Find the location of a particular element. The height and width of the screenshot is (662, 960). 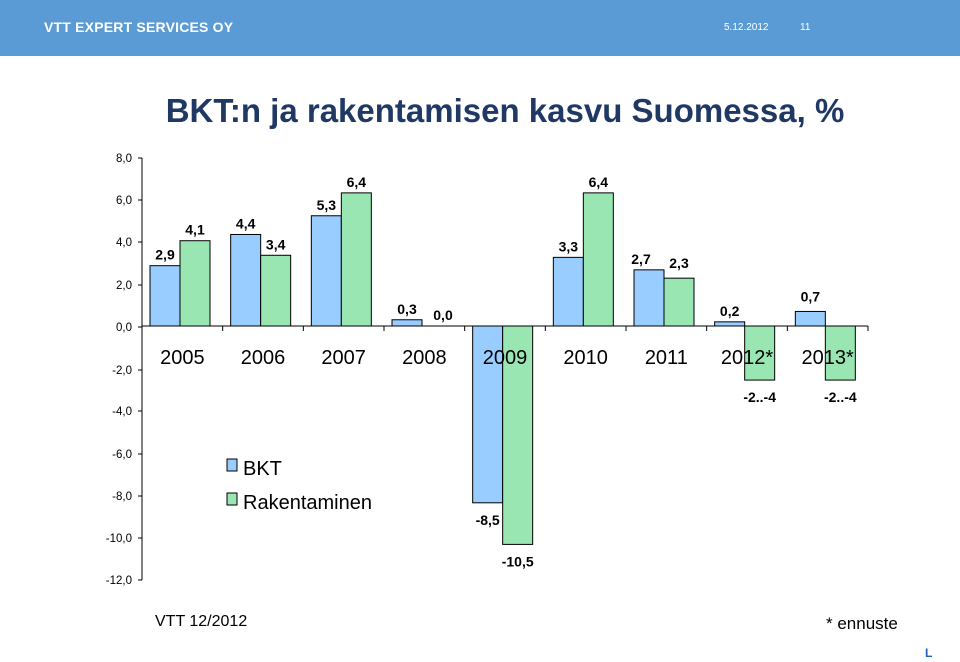

company-name: VTT EXPERT SERVICES OY is located at coordinates (139, 27).